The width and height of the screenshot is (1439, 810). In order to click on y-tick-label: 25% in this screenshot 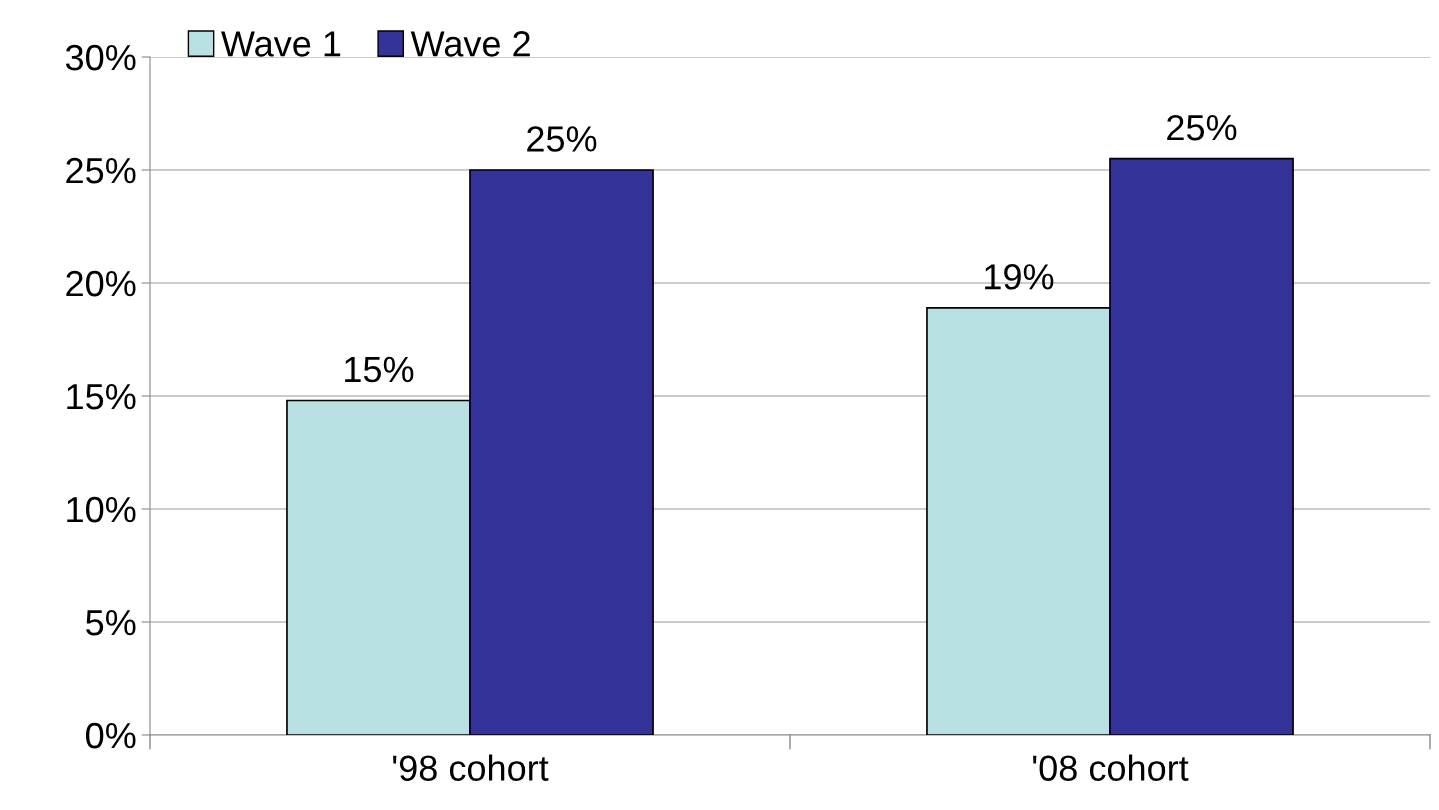, I will do `click(101, 170)`.